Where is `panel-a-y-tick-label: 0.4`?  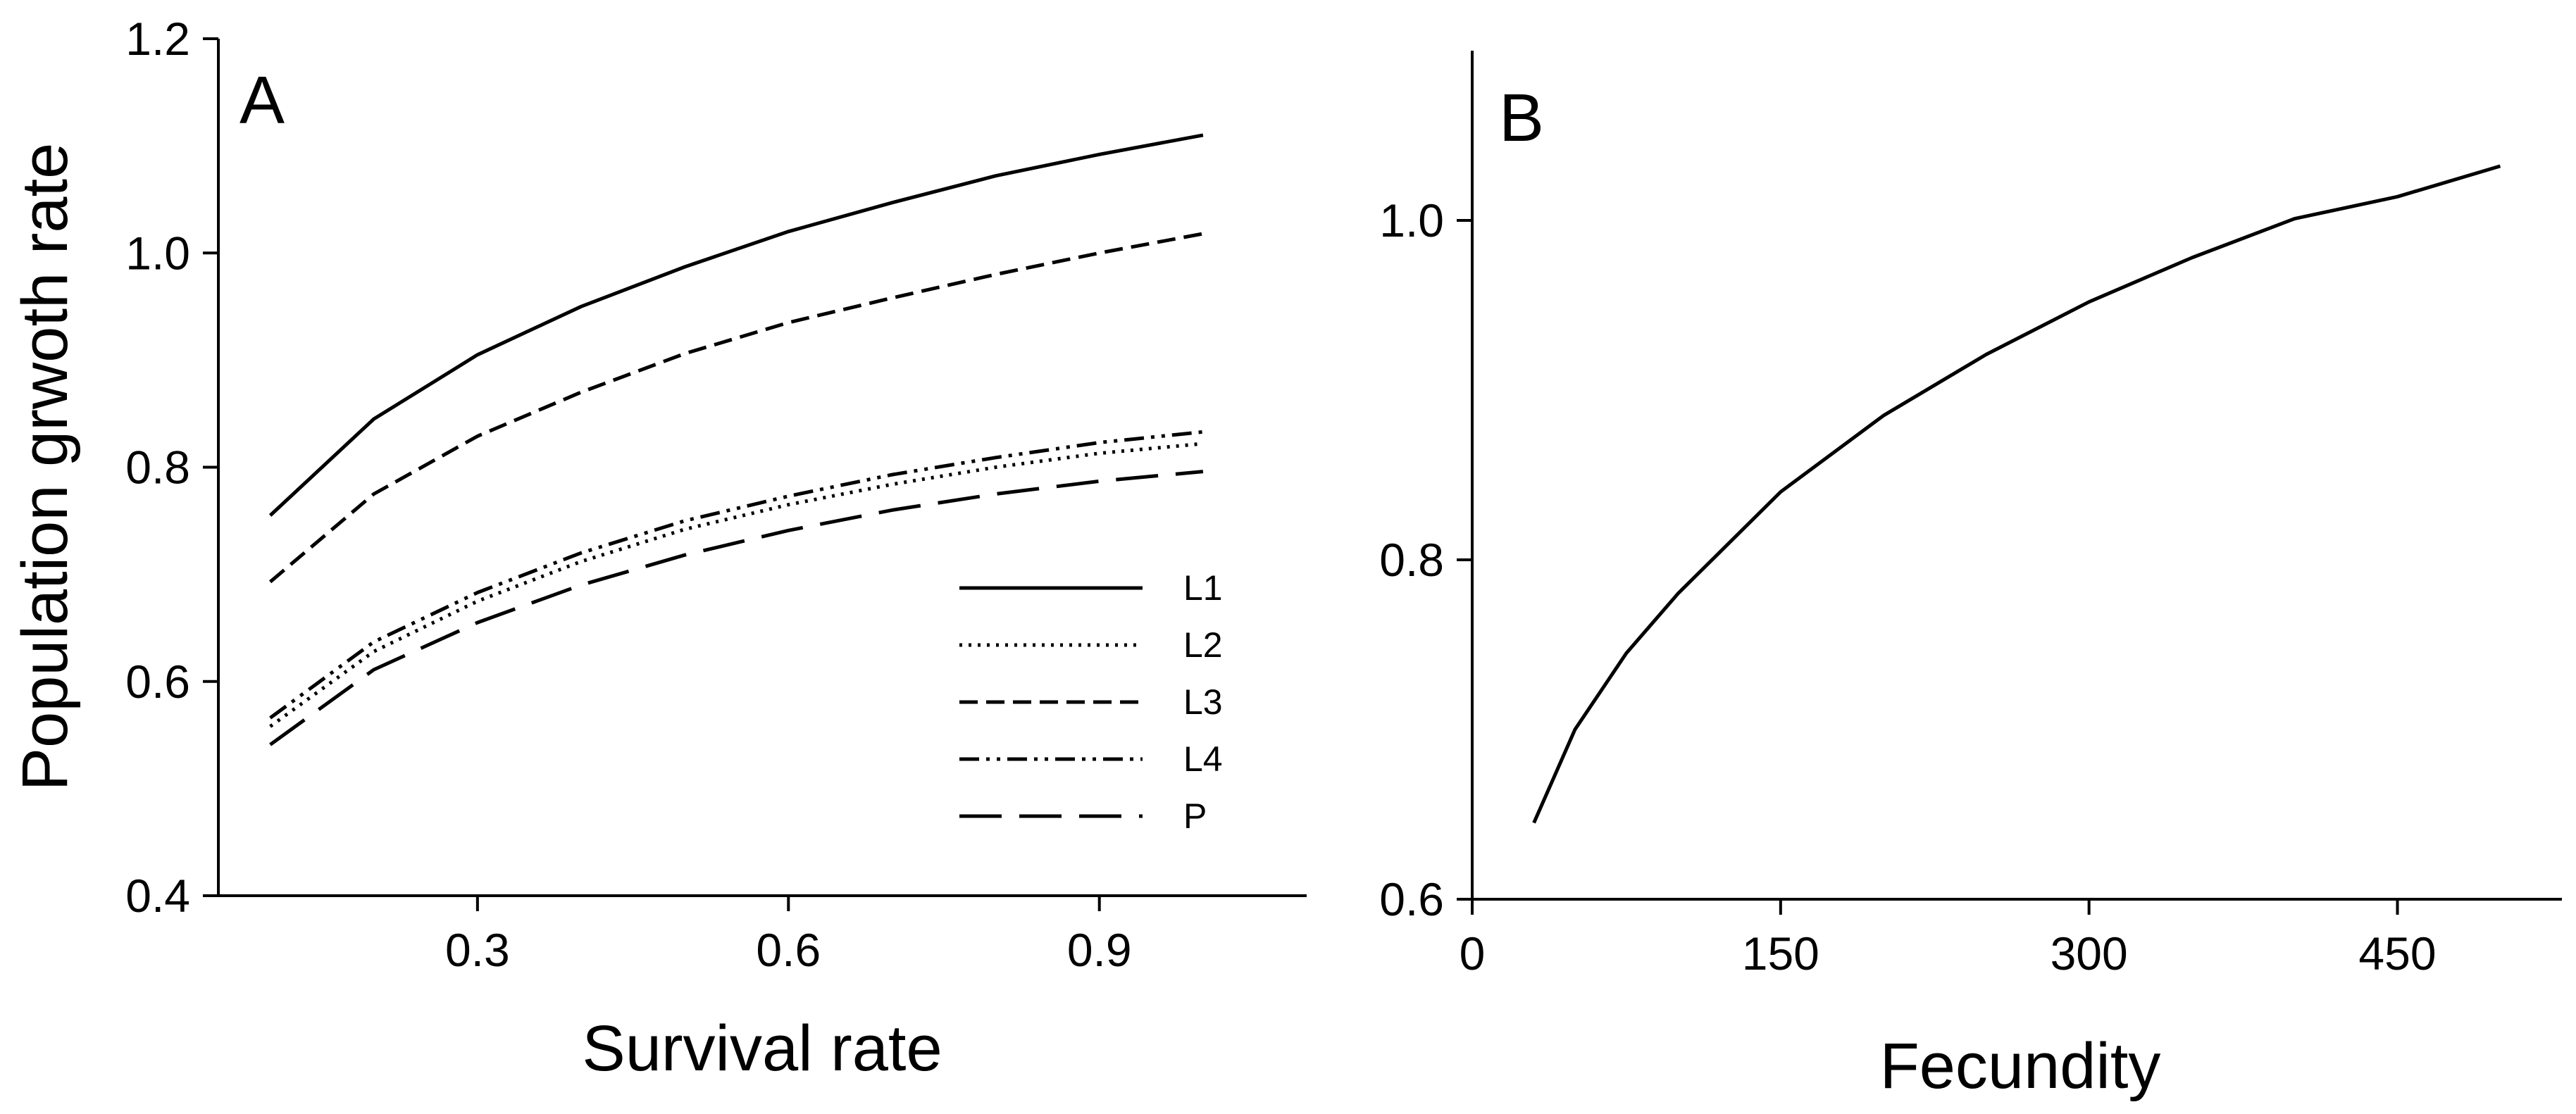 panel-a-y-tick-label: 0.4 is located at coordinates (157, 896).